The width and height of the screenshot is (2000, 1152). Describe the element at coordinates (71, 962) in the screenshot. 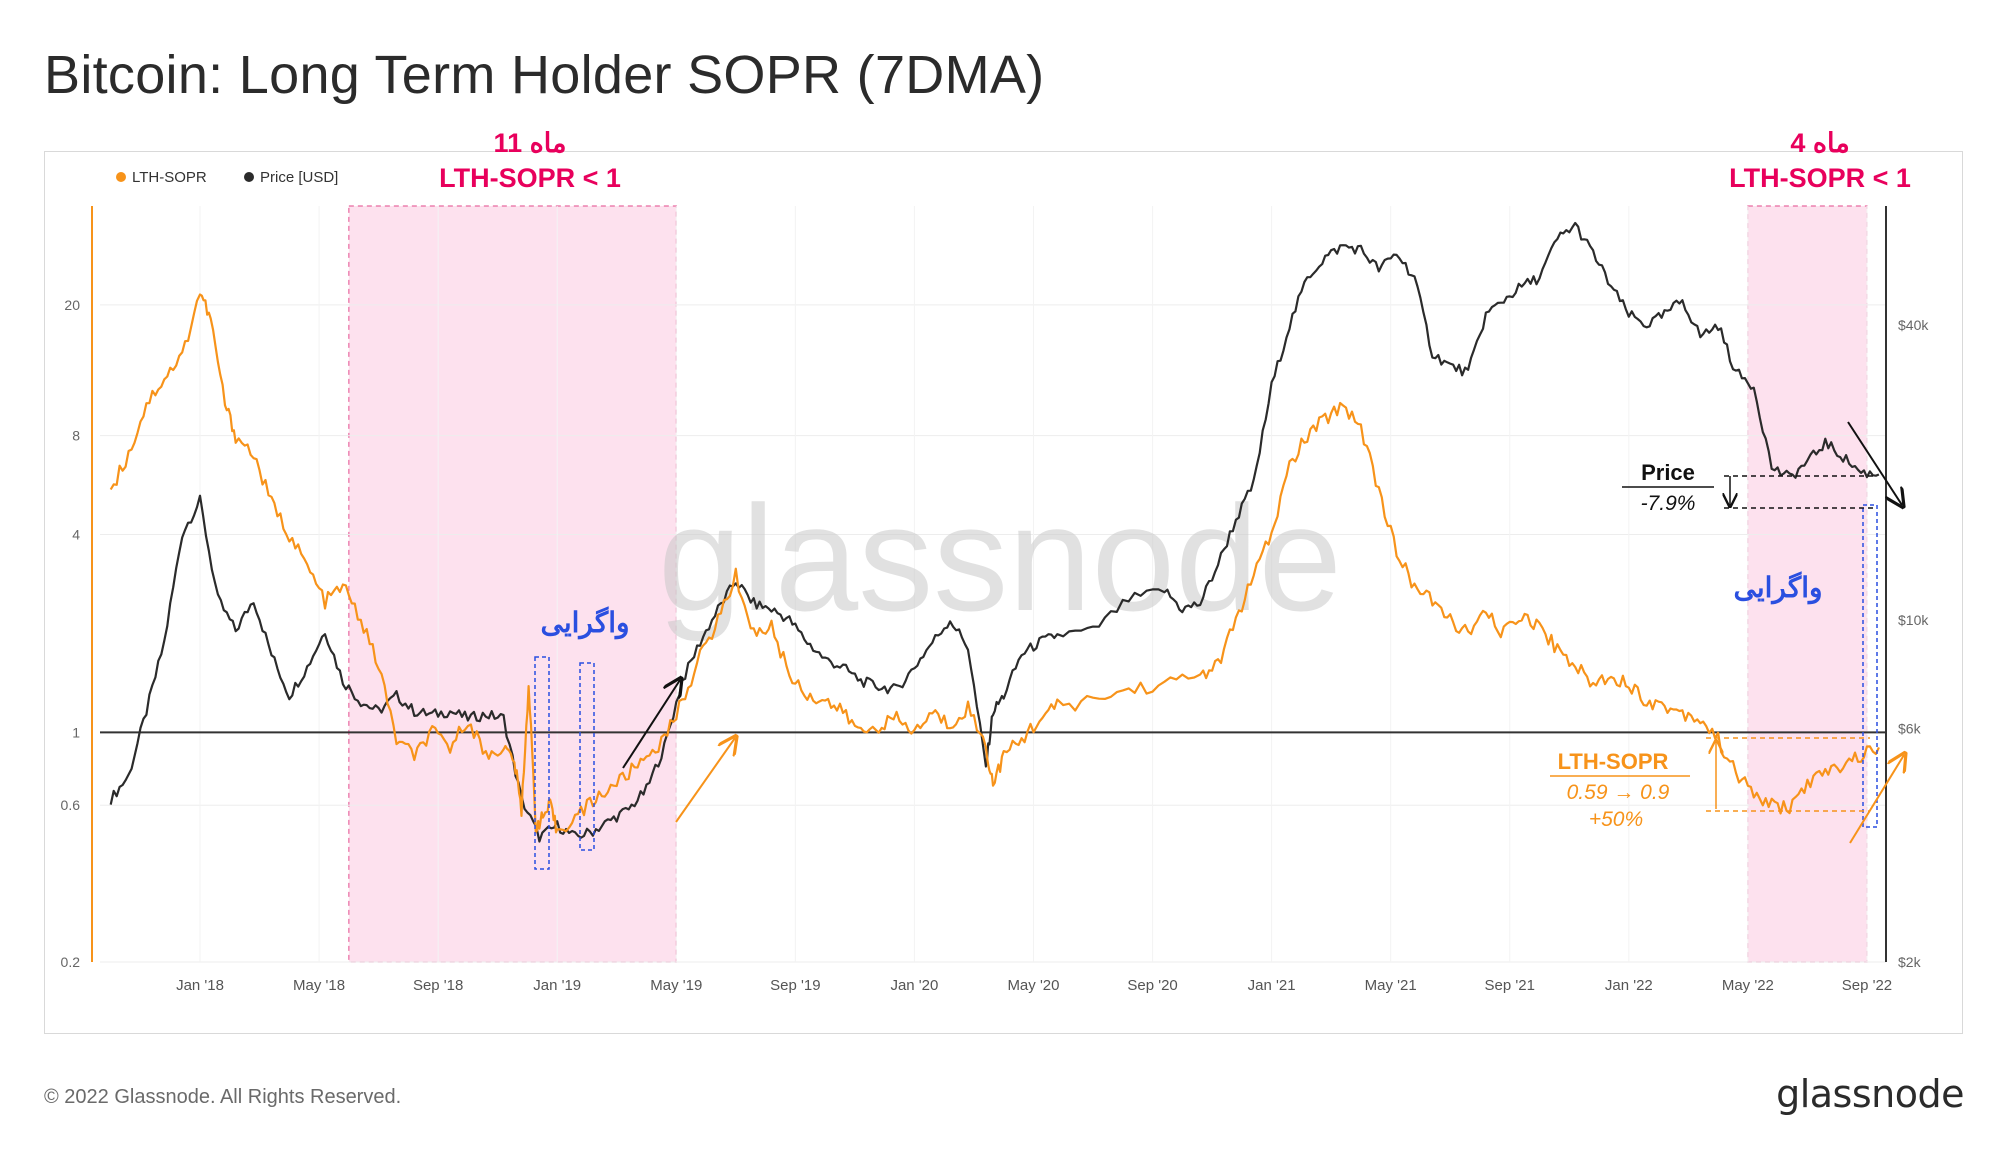

I see `y-left-tick-label: 0.2` at that location.